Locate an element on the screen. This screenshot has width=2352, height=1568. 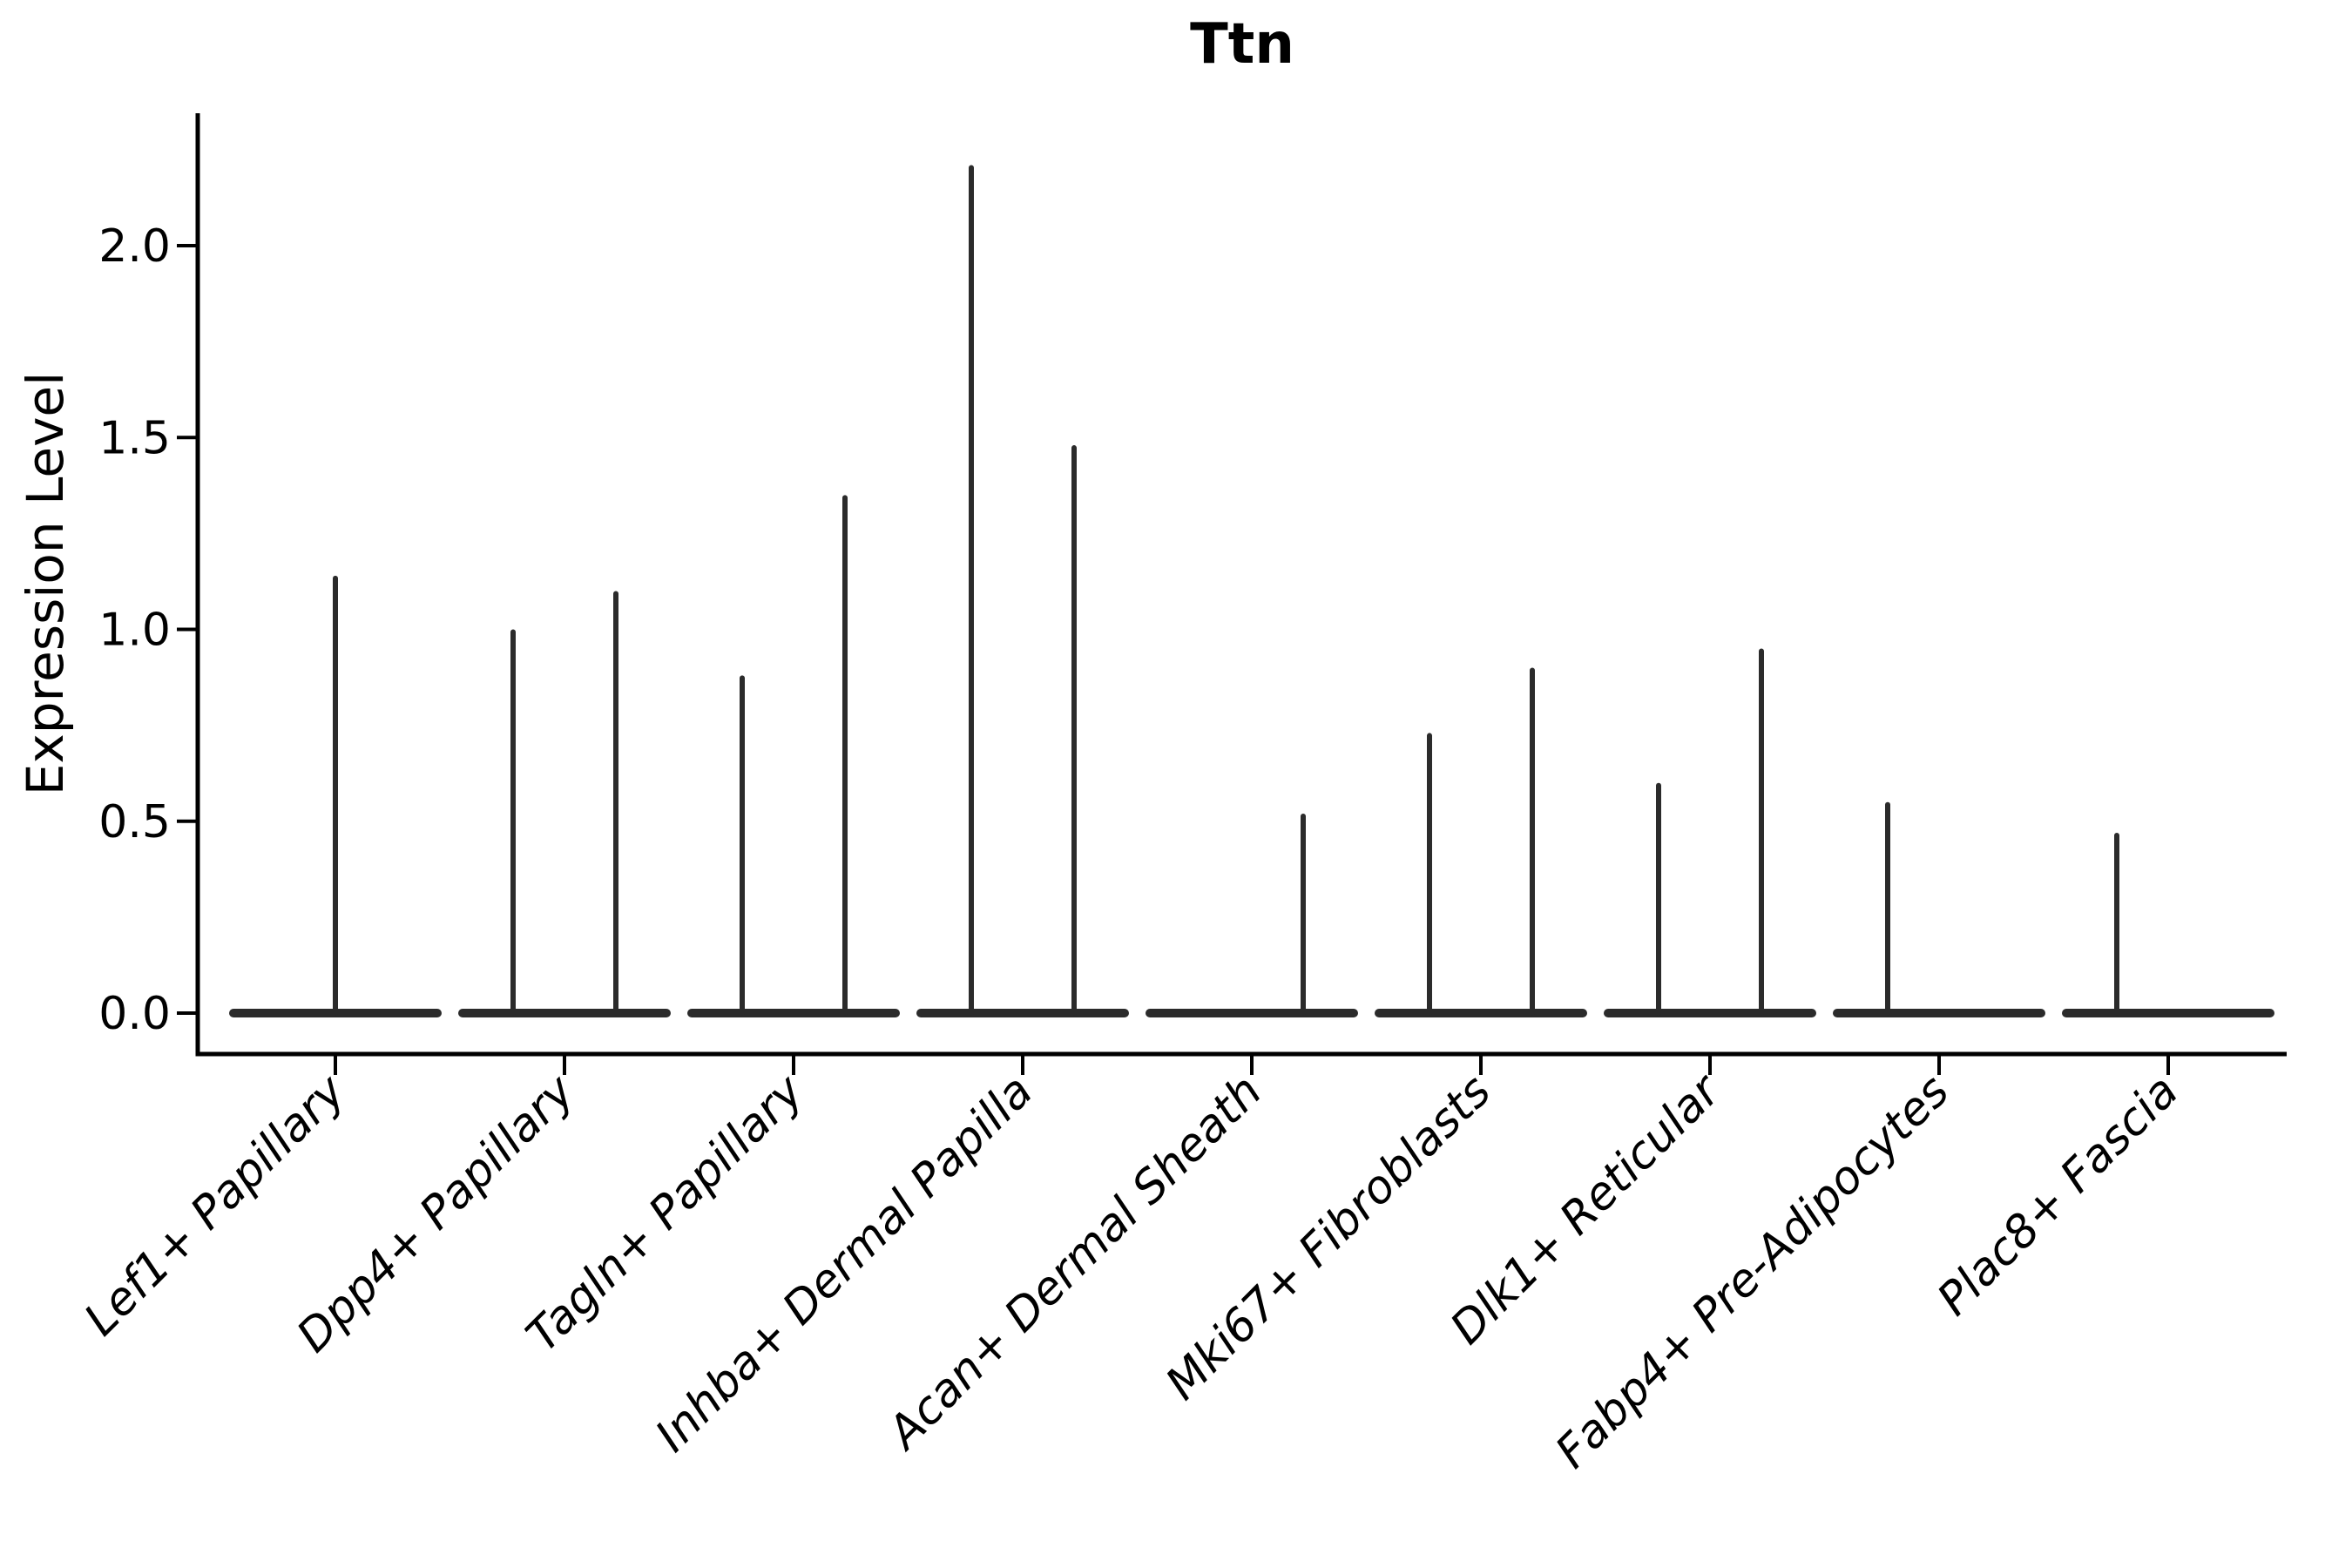
chart-title: Ttn is located at coordinates (1242, 44).